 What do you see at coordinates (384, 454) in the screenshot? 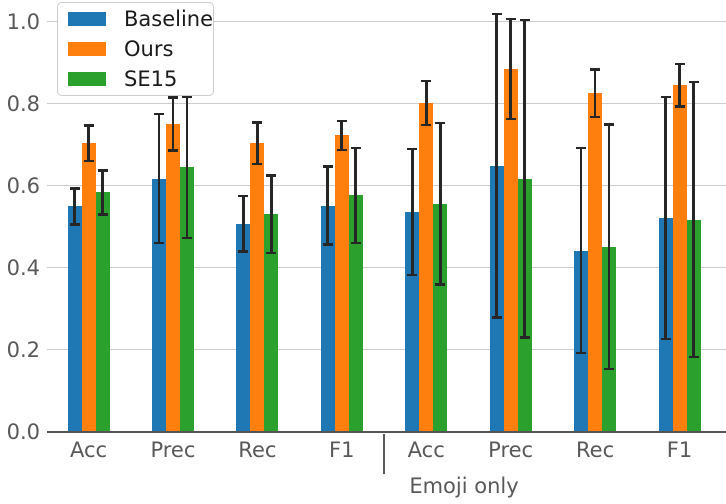
I see `group-separator-line` at bounding box center [384, 454].